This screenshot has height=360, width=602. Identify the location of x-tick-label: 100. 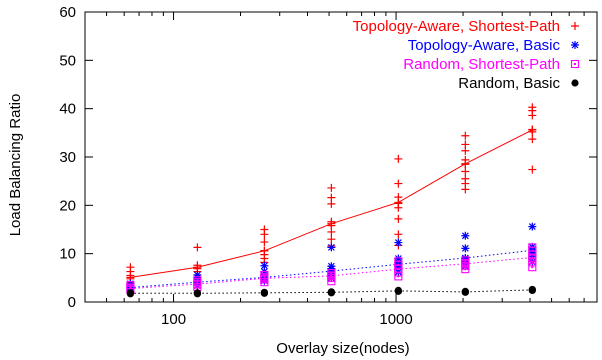
(173, 319).